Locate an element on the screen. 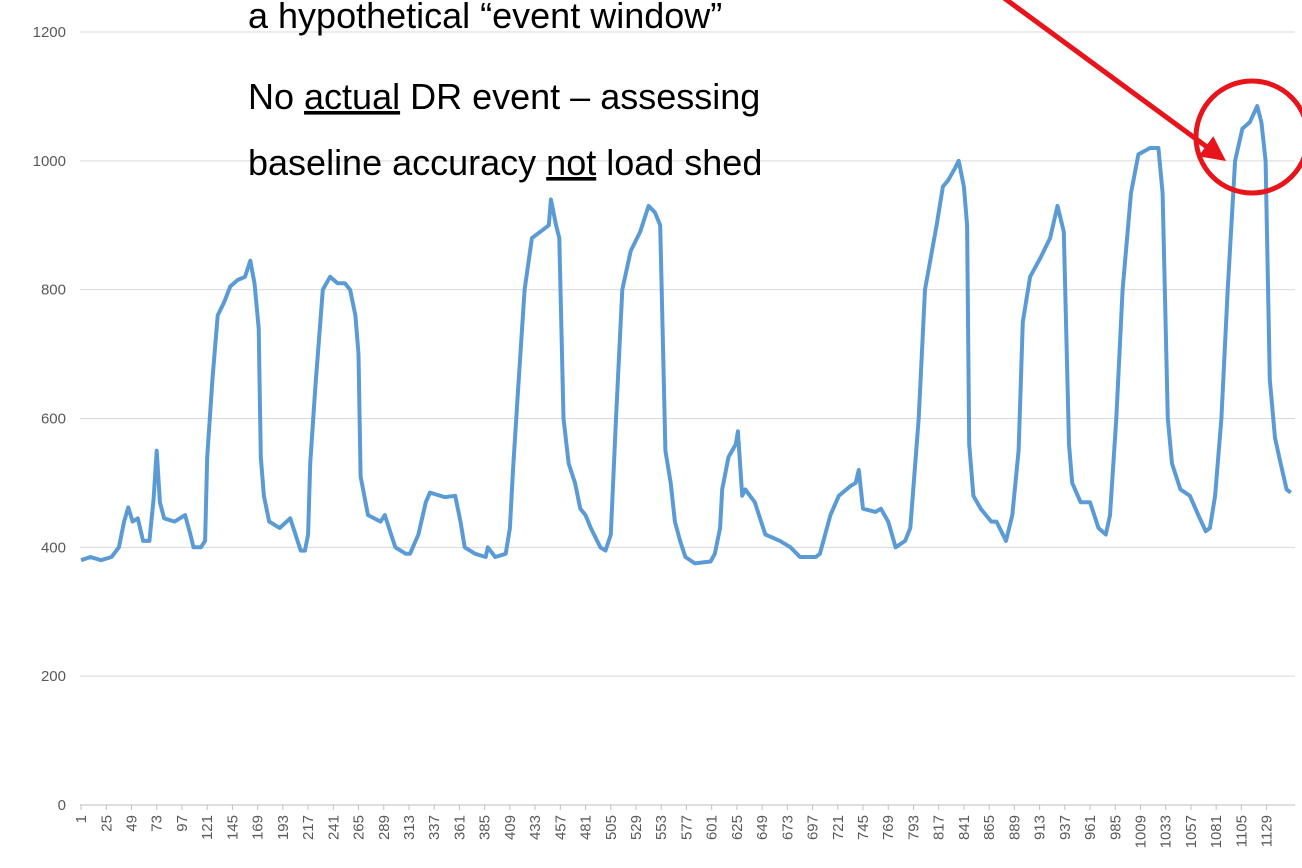  x-tick-label: 913 is located at coordinates (1040, 827).